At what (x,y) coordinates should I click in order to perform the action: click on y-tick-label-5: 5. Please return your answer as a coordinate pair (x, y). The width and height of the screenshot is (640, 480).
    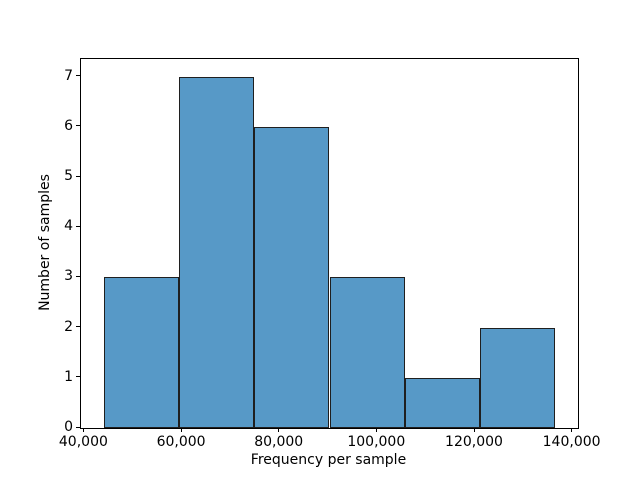
    Looking at the image, I should click on (68, 176).